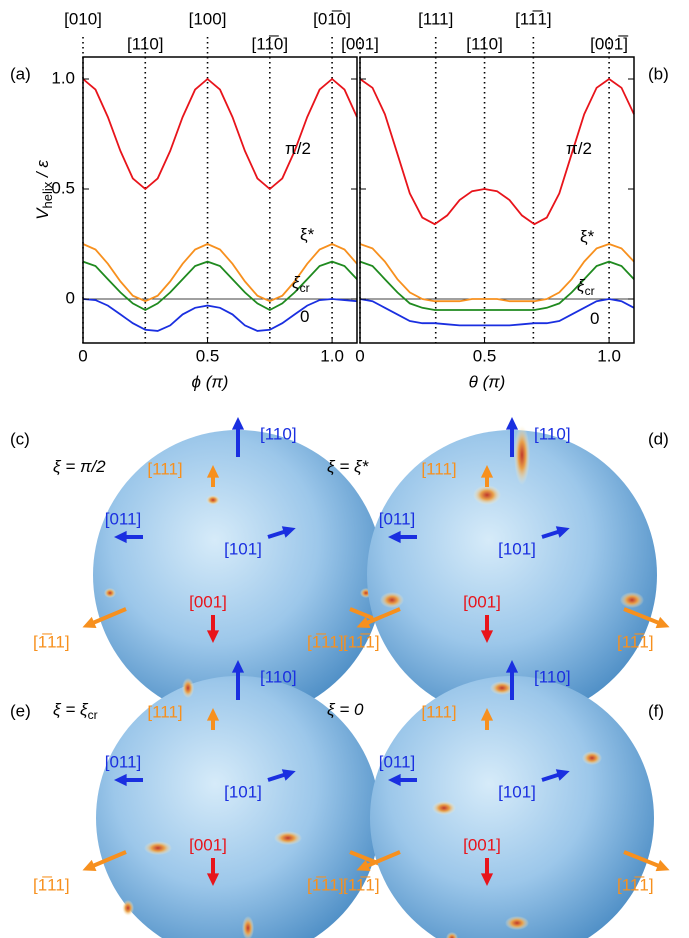  I want to click on xi-main: ξ = π/2, so click(79, 466).